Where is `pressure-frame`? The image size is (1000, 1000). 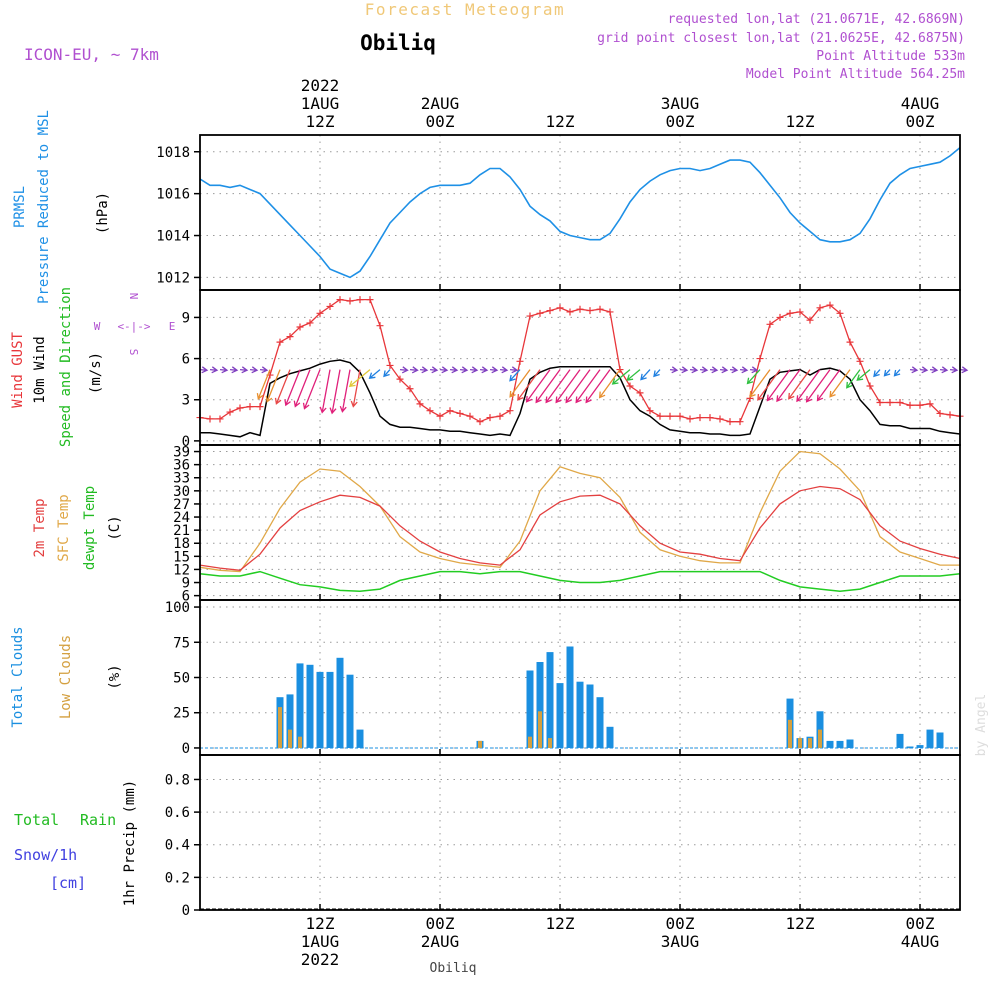
pressure-frame is located at coordinates (580, 212).